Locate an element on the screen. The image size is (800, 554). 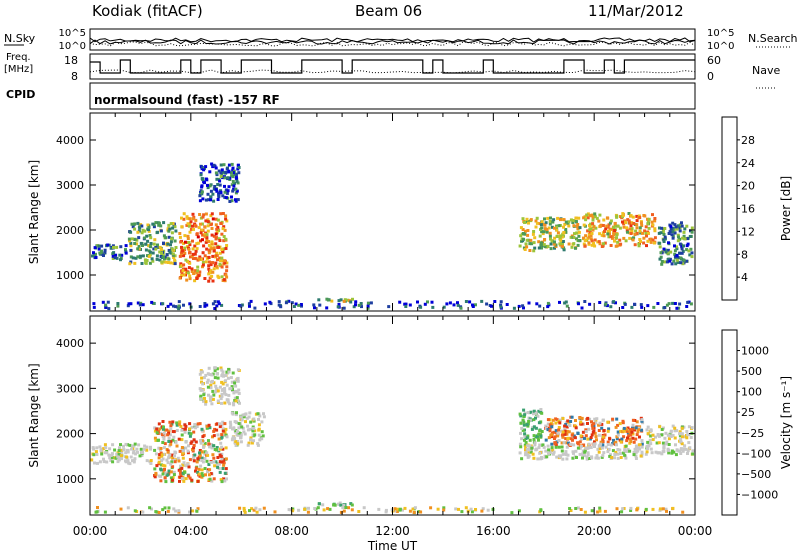
nave-tick-label: 60 is located at coordinates (714, 60).